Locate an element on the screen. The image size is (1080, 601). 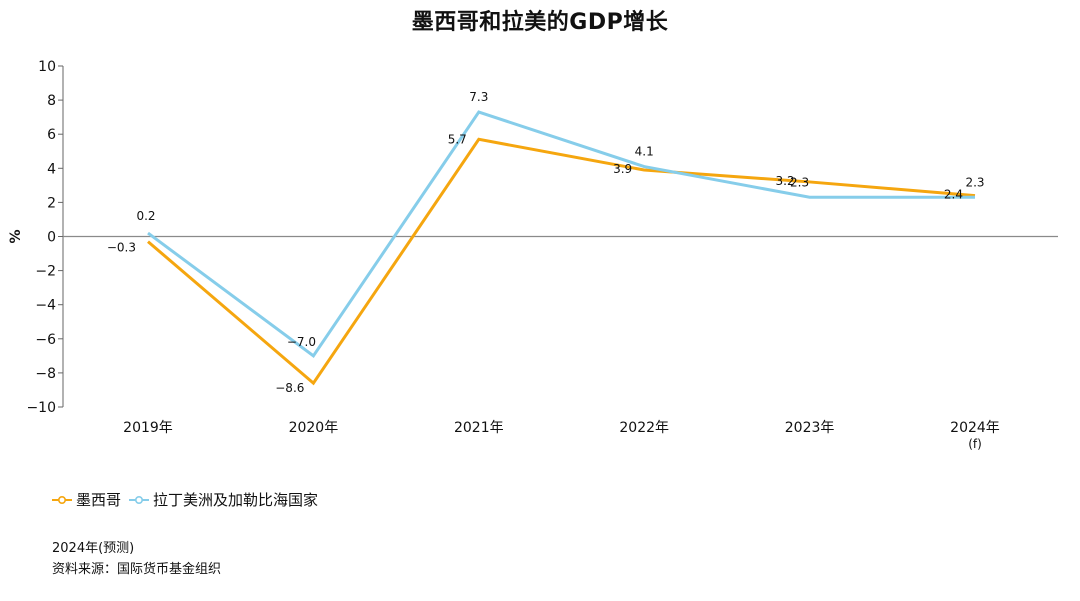
y-tick-label: 6 is located at coordinates (51, 135).